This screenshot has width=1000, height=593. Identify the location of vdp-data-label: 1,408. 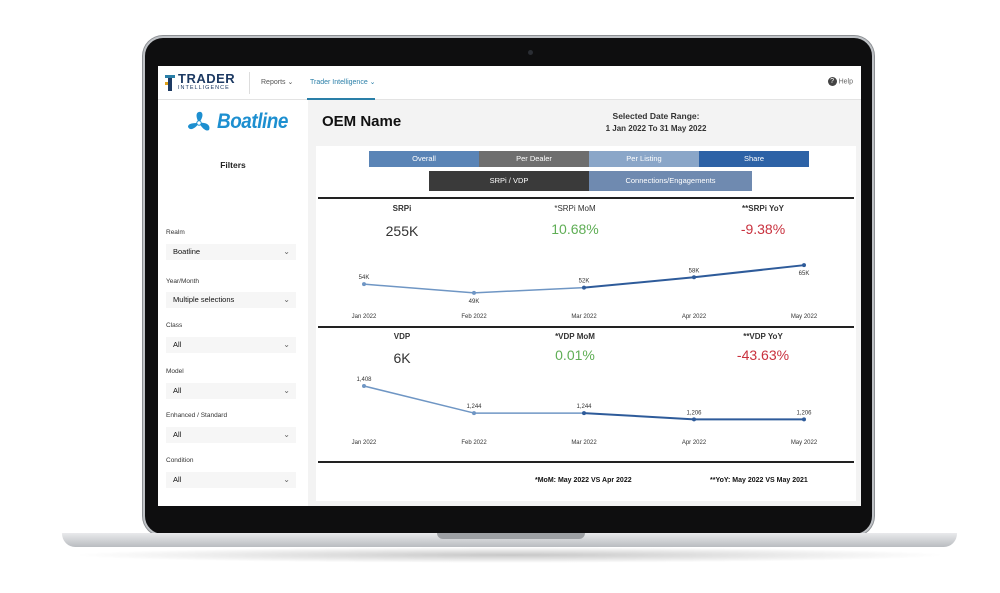
(364, 380).